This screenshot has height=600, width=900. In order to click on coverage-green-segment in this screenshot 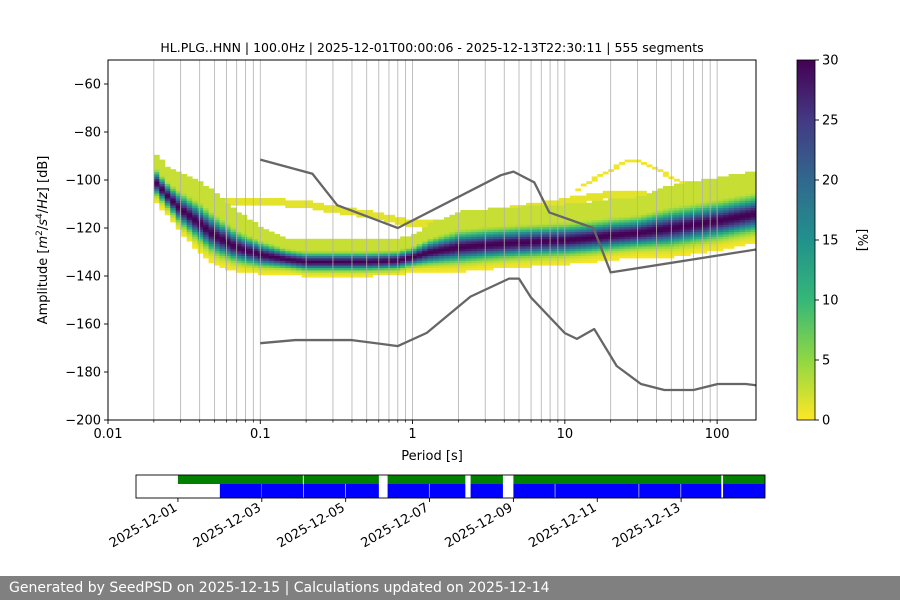, I will do `click(341, 479)`.